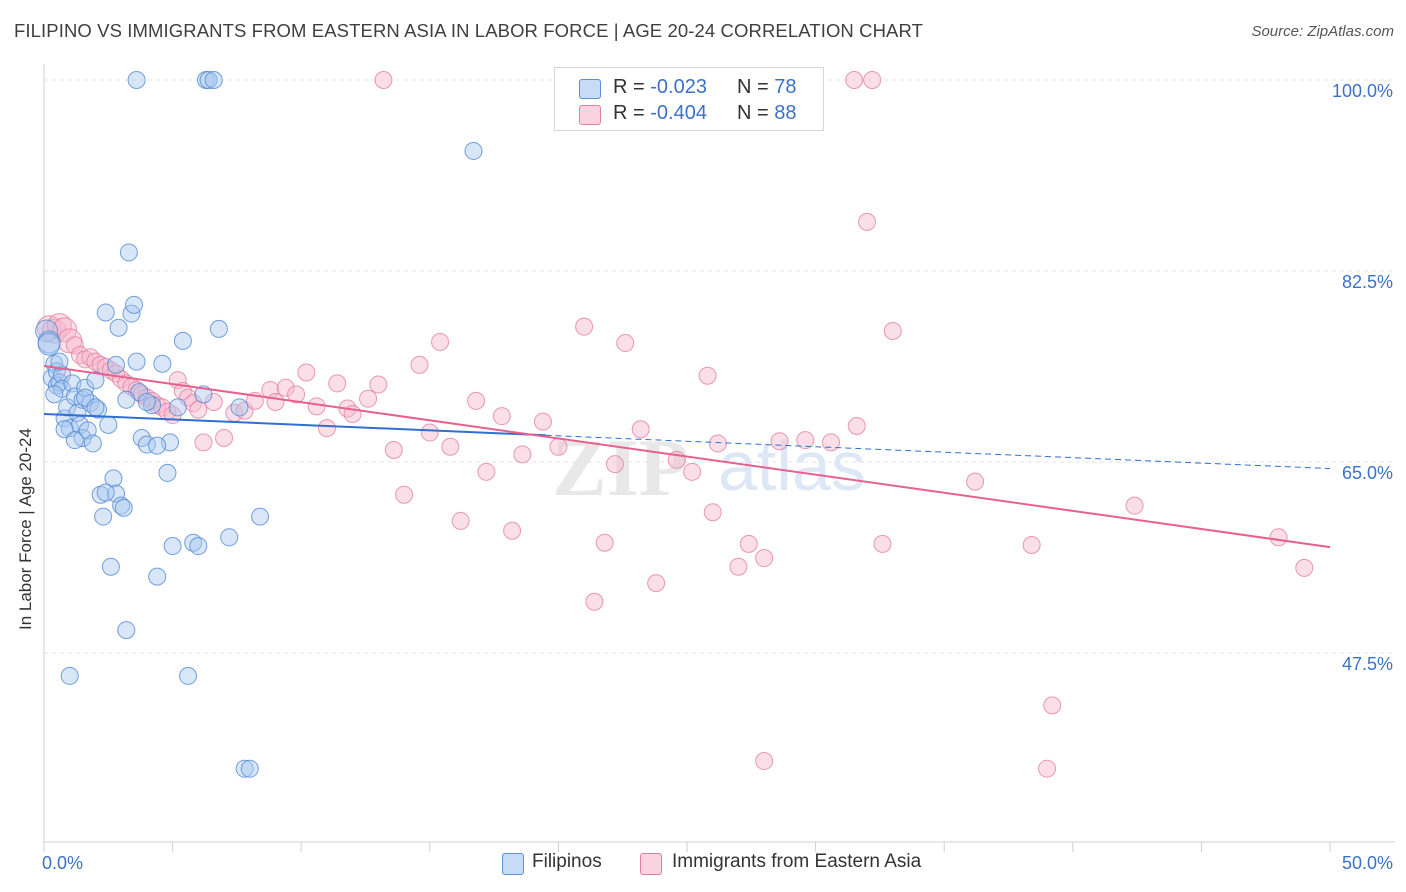 This screenshot has width=1406, height=892. I want to click on legend-swatch-eastern-asia, so click(651, 864).